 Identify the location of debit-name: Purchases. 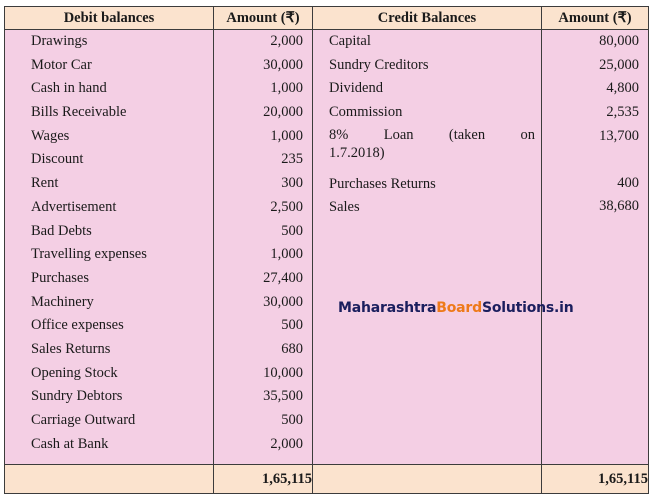
(60, 277).